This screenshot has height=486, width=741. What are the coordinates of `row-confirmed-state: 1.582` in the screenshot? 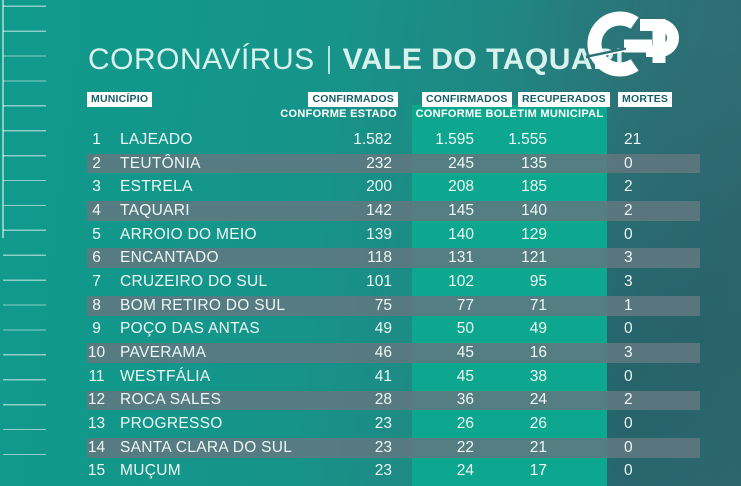 It's located at (372, 139).